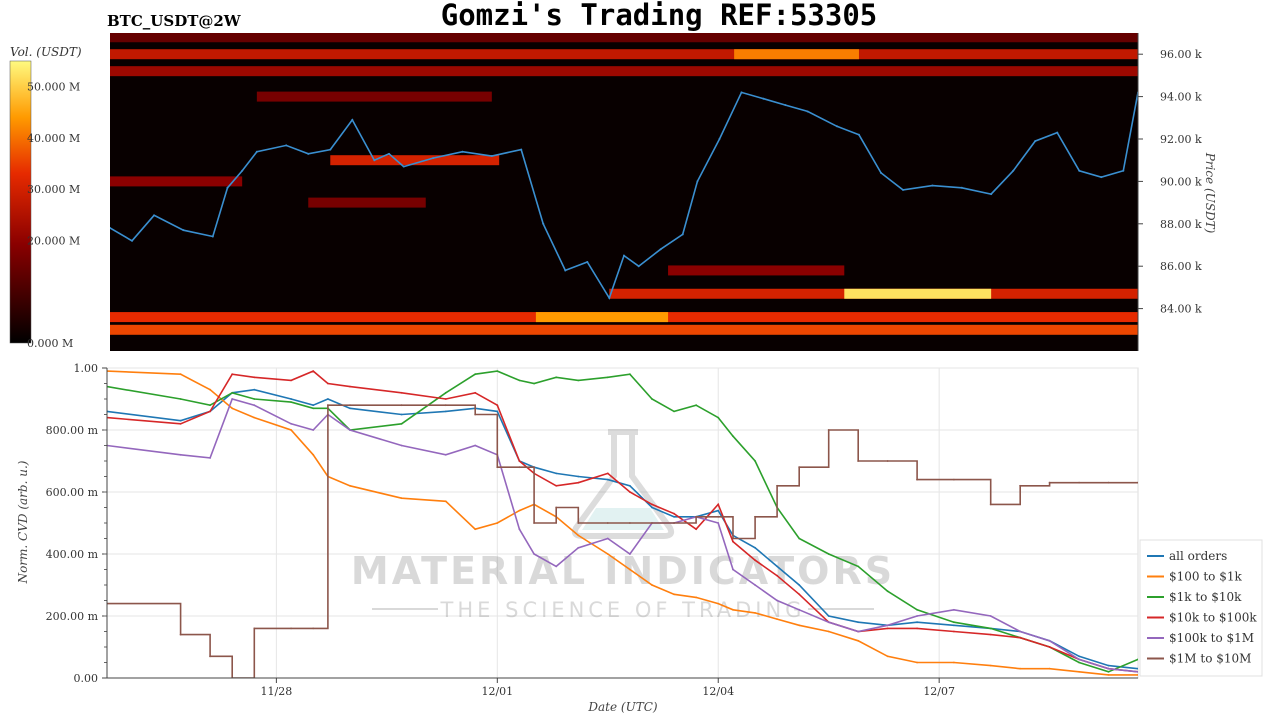 Image resolution: width=1280 pixels, height=724 pixels. I want to click on page-title: Gomzi's Trading REF:53305, so click(659, 16).